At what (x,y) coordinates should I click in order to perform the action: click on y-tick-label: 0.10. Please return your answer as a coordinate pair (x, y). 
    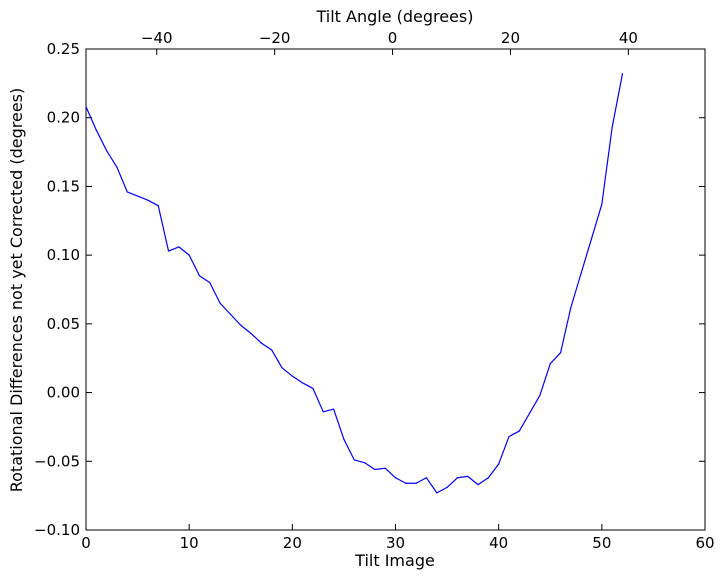
    Looking at the image, I should click on (63, 255).